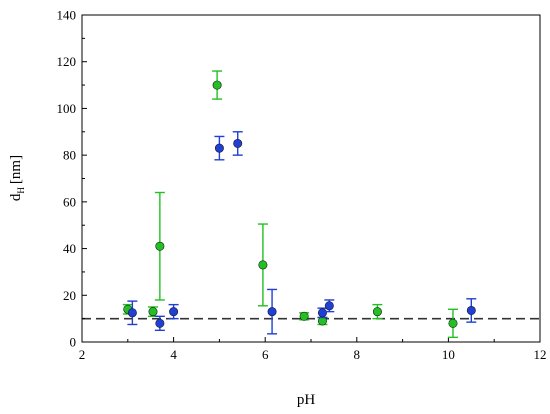 This screenshot has width=550, height=414. I want to click on y-axis-title-main: d, so click(16, 197).